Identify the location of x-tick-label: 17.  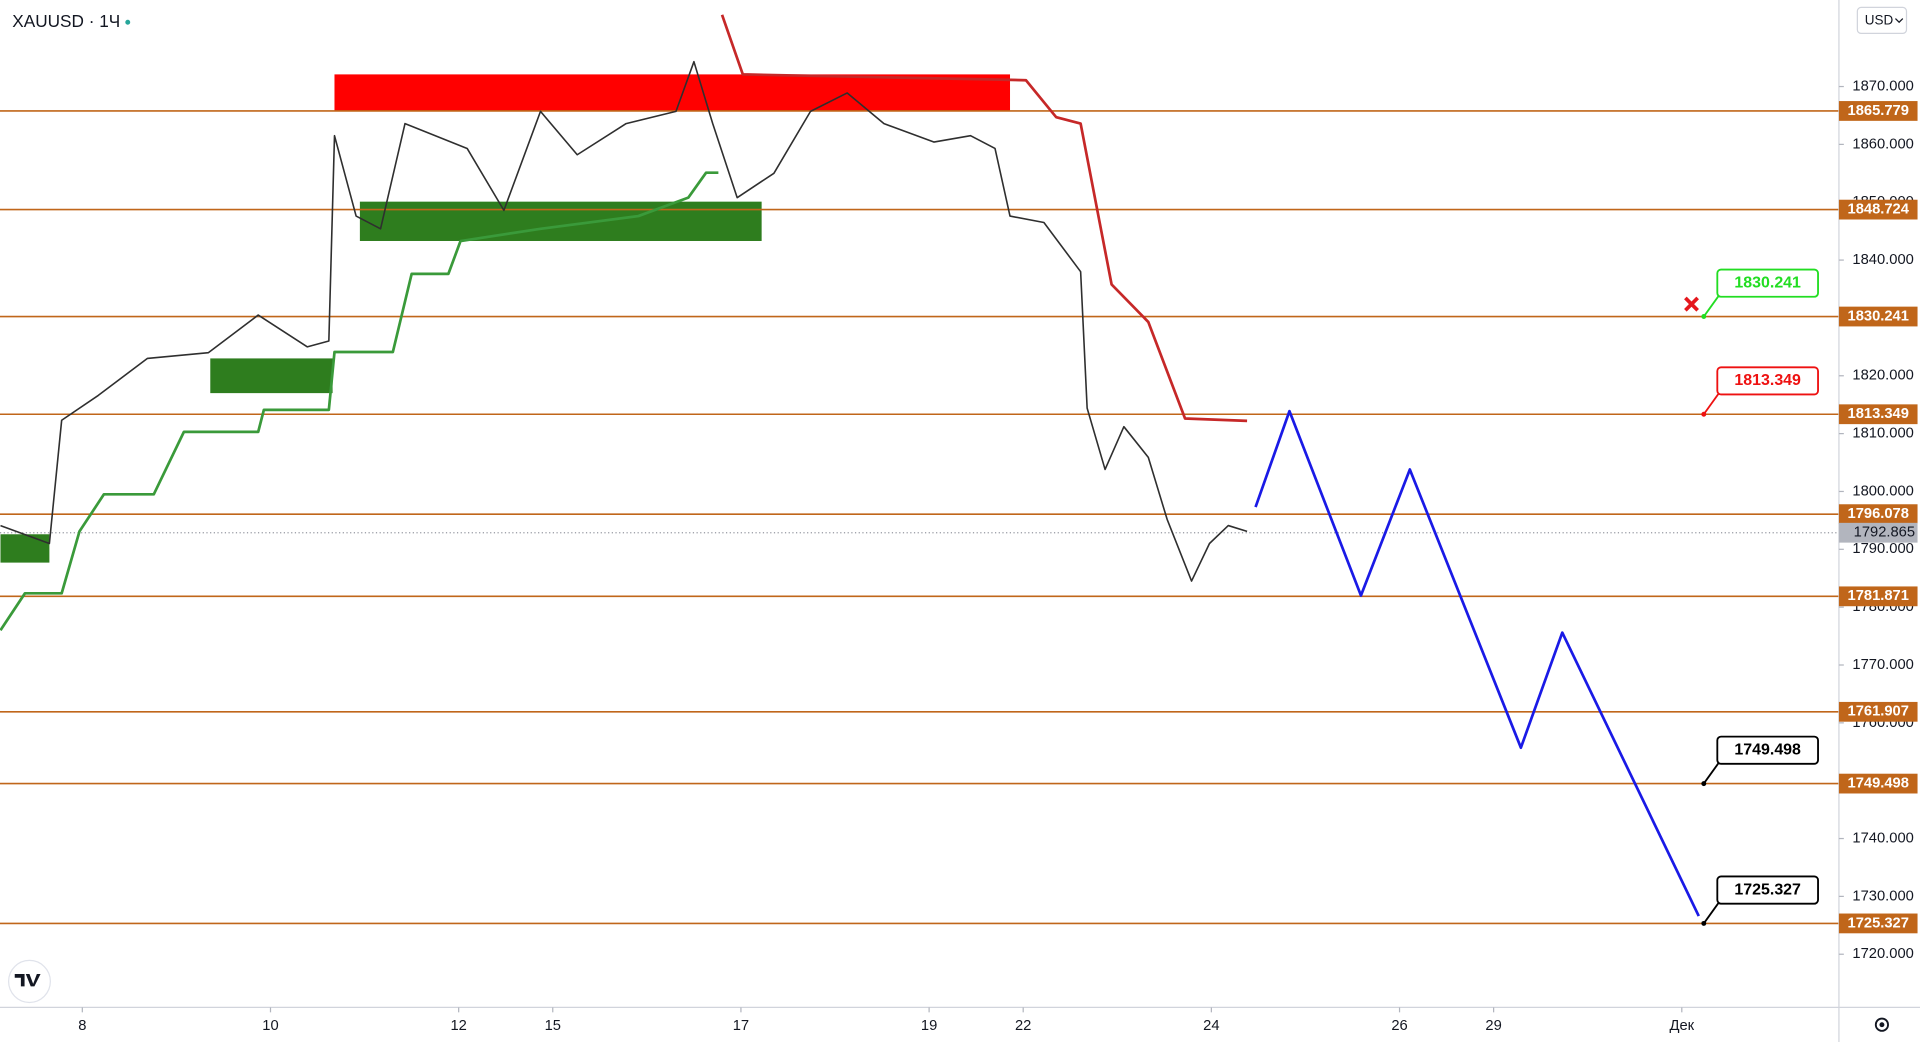
(741, 1026).